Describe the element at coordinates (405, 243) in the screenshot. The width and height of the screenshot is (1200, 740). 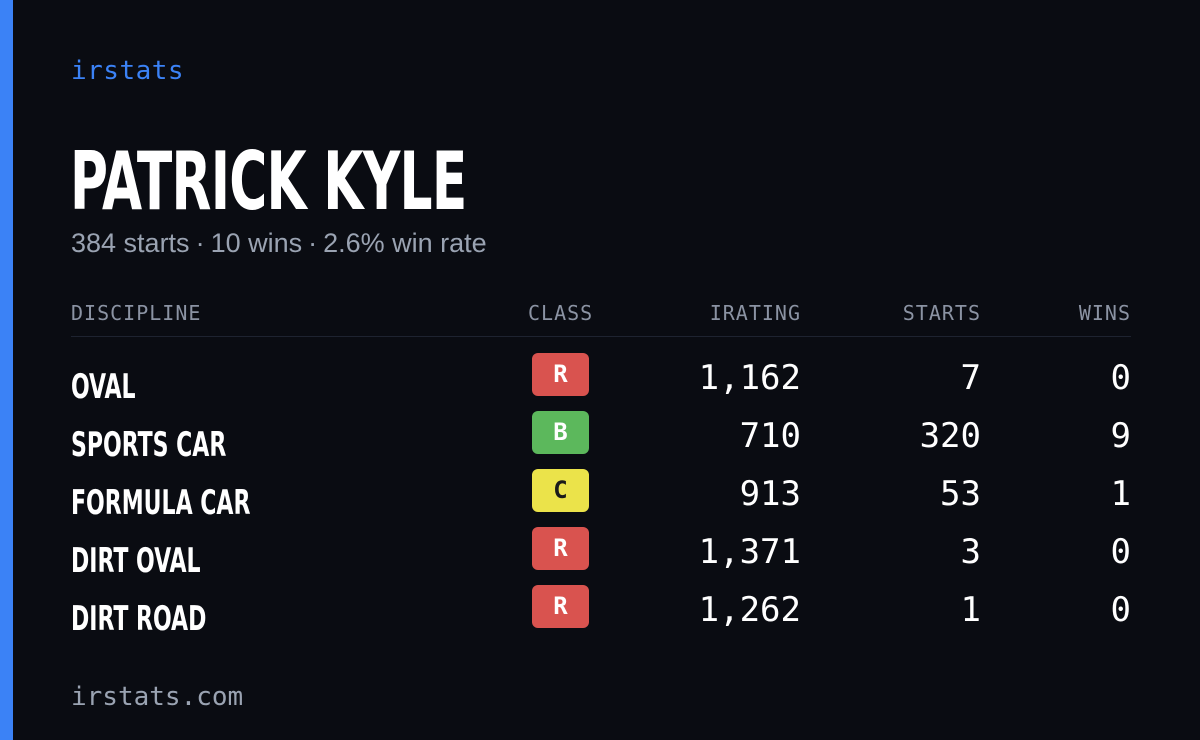
I see `summary-win-rate: 2.6% win rate` at that location.